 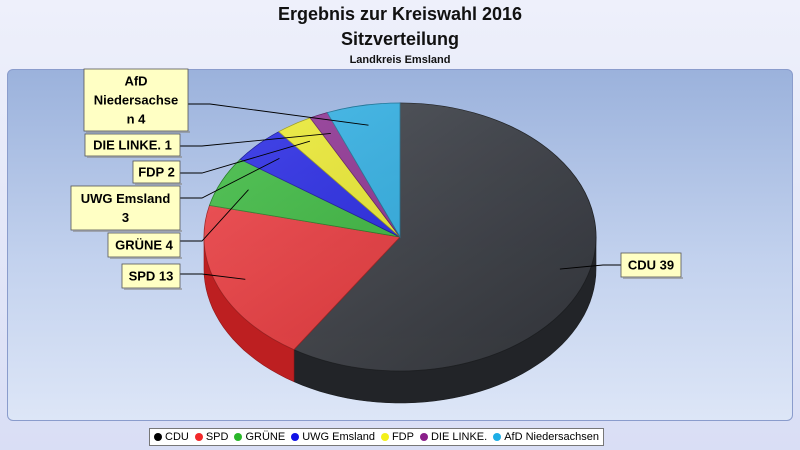 I want to click on data-label-die-linke-: DIE LINKE. 1, so click(x=133, y=145).